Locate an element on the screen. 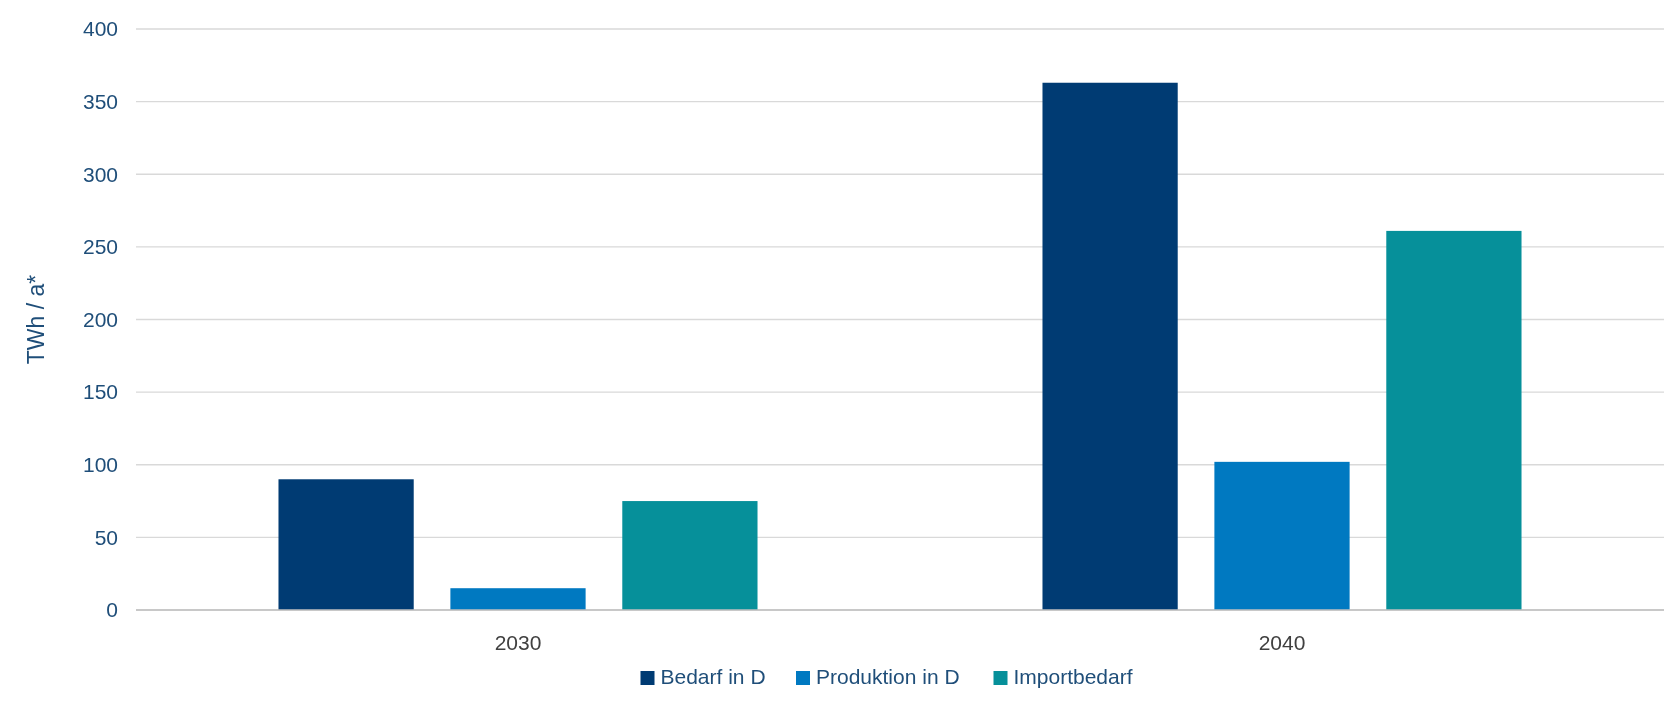 This screenshot has height=704, width=1680. x-tick-label: 2040 is located at coordinates (1282, 642).